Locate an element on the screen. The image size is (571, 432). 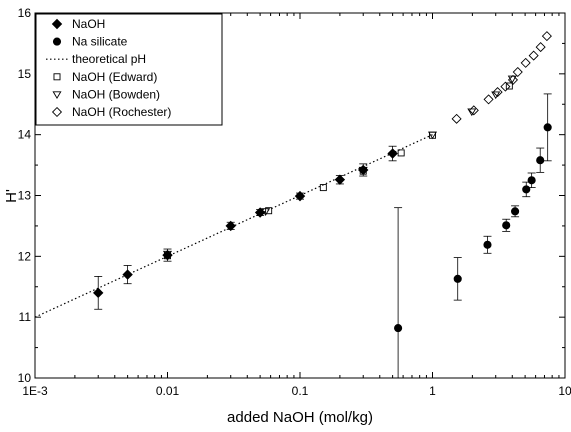
legend-label-na-silicate: Na silicate is located at coordinates (100, 42).